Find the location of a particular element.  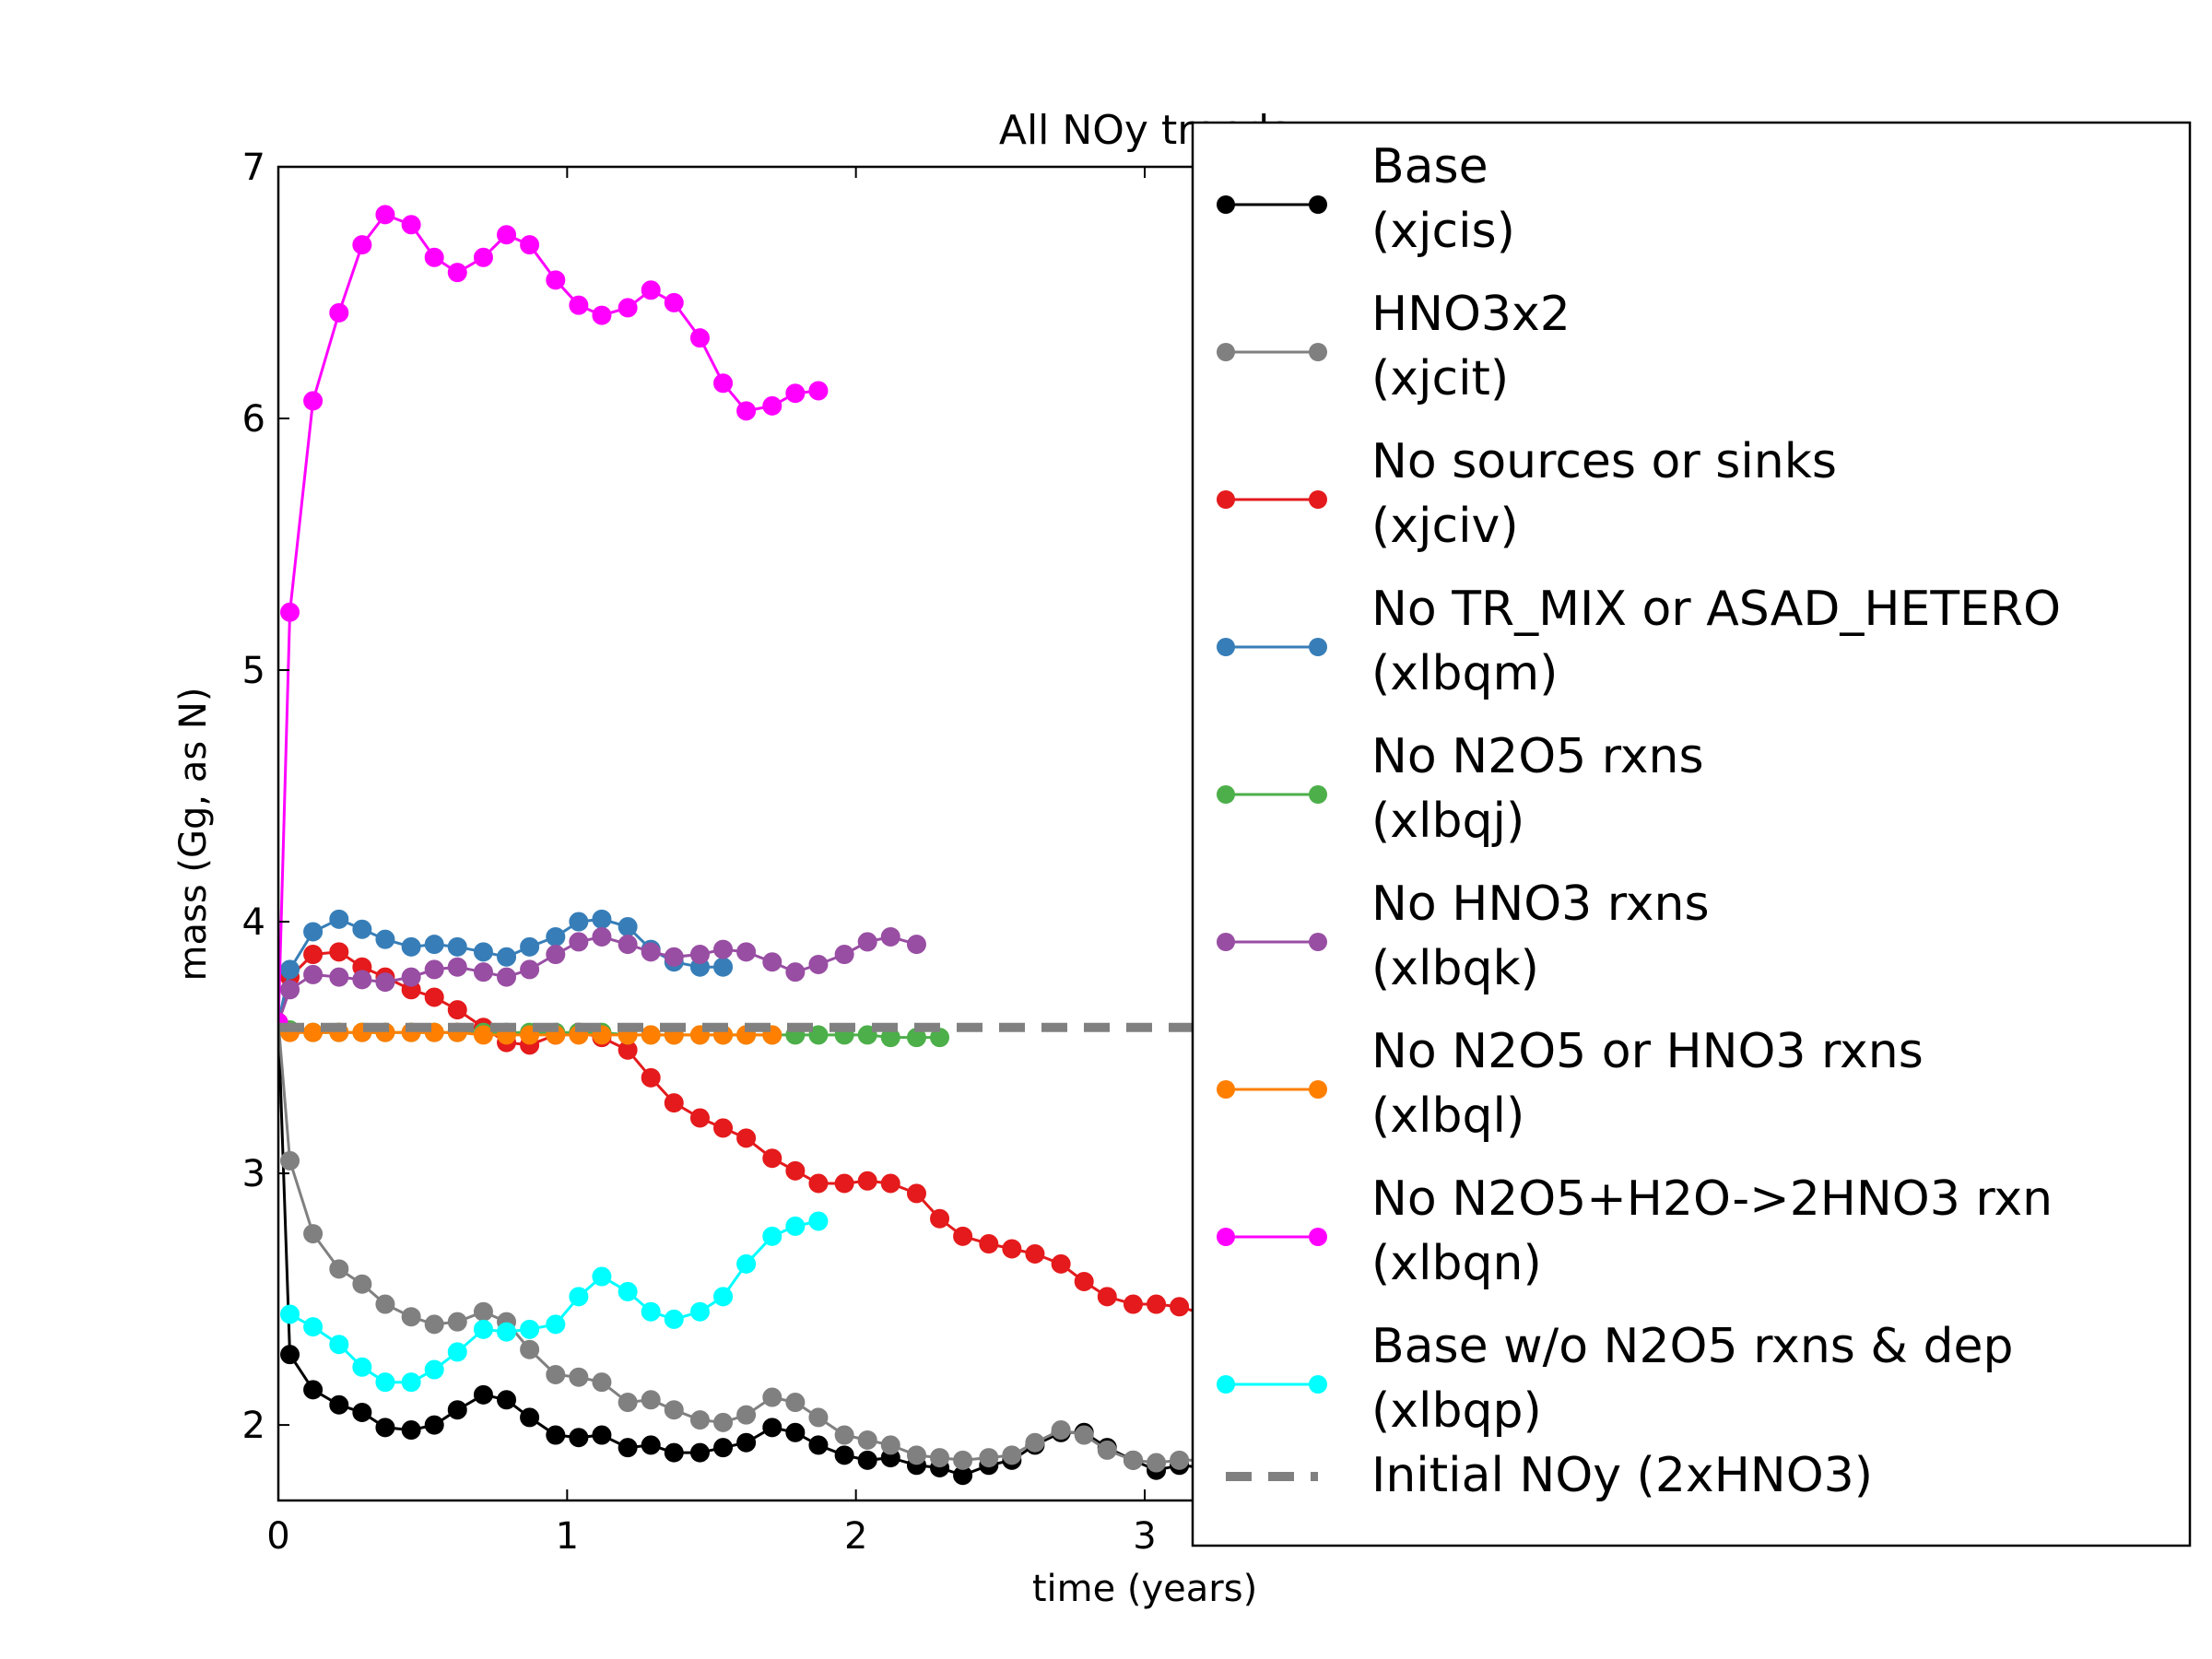

legend-entry-hno3x2: HNO3x2 (xjcit) is located at coordinates (1394, 346).